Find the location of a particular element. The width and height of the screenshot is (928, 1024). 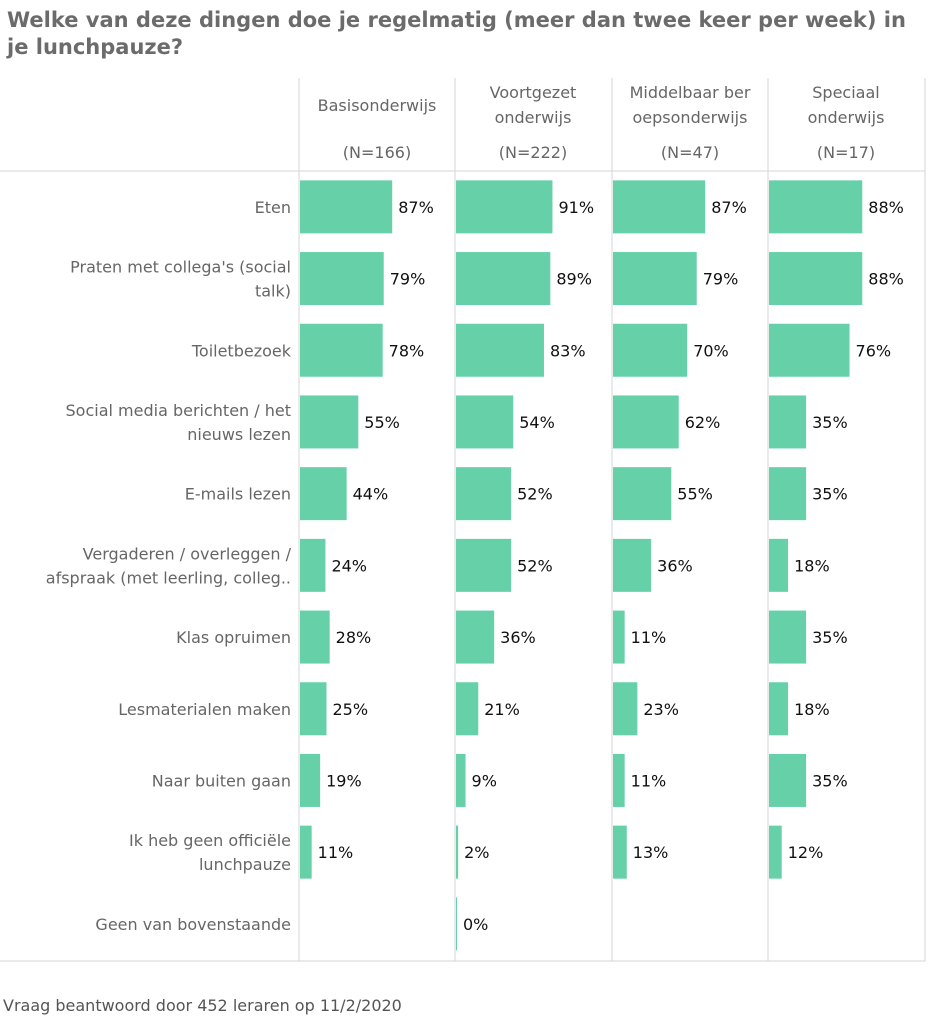

bar-value-label: 25% is located at coordinates (351, 709).